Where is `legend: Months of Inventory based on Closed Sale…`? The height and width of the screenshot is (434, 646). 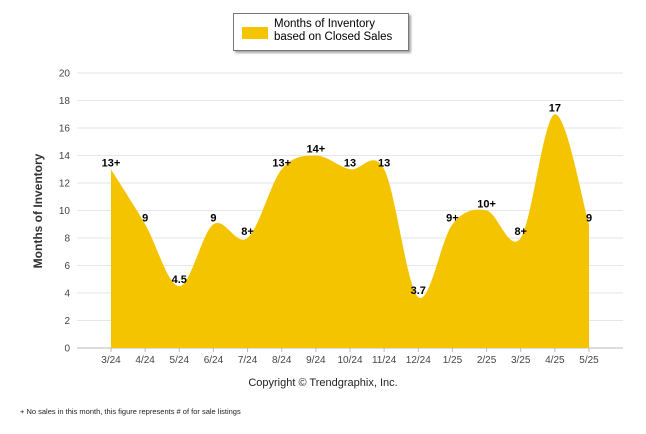 legend: Months of Inventory based on Closed Sale… is located at coordinates (321, 32).